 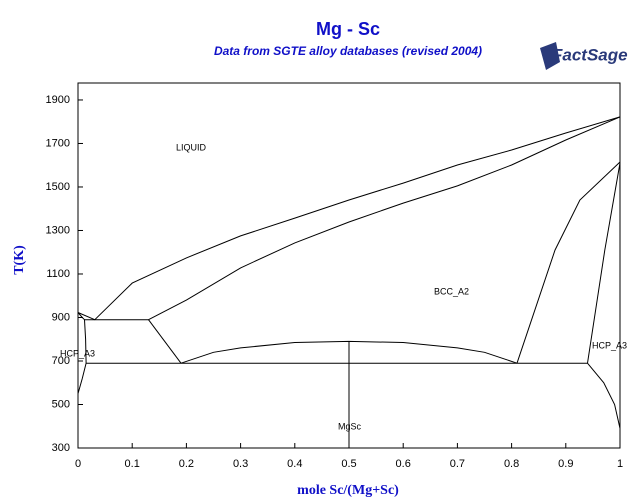 I want to click on y-tick-label: 1300, so click(x=58, y=230).